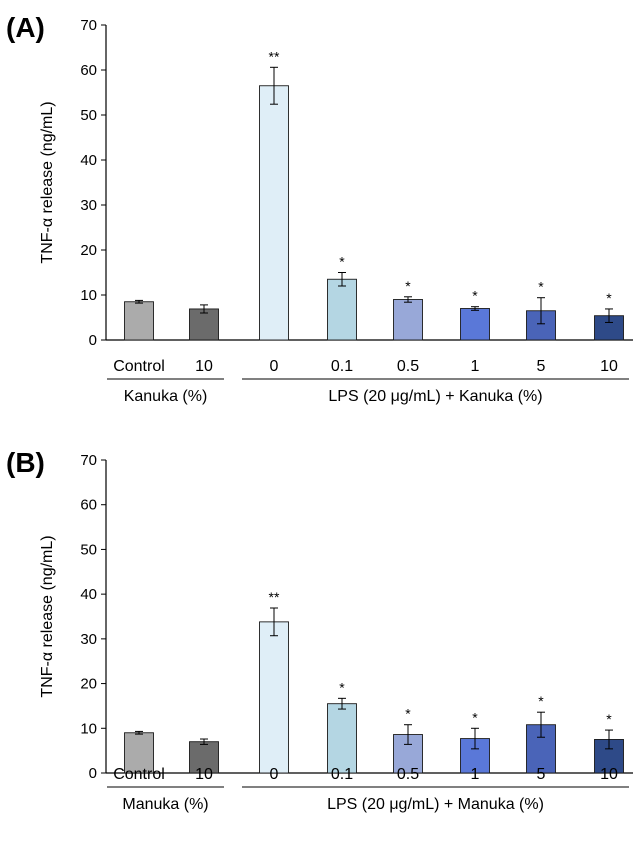 The image size is (633, 848). Describe the element at coordinates (166, 396) in the screenshot. I see `group-label: Kanuka (%)` at that location.